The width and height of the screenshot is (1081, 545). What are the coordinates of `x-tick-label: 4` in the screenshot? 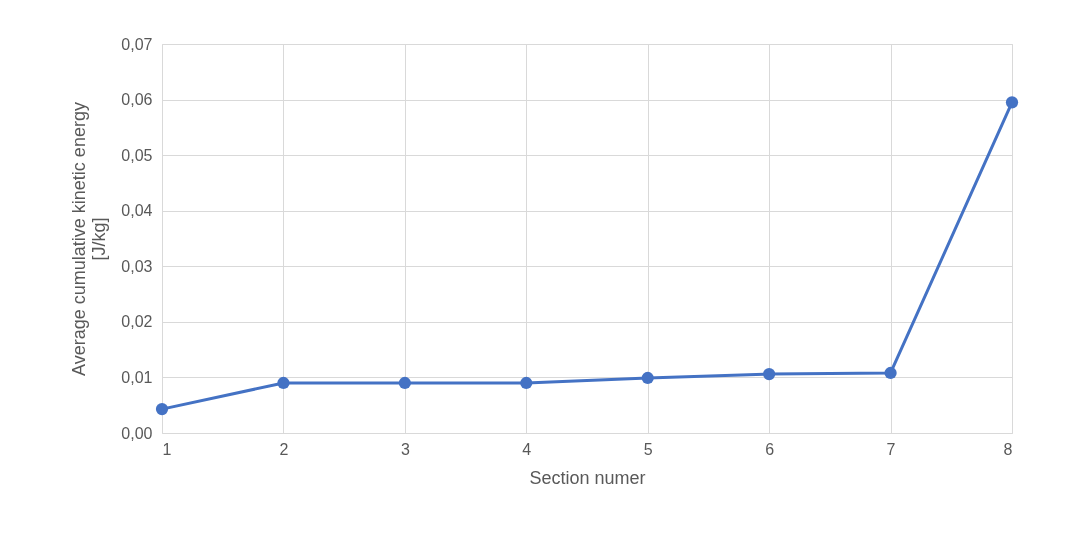 It's located at (527, 449).